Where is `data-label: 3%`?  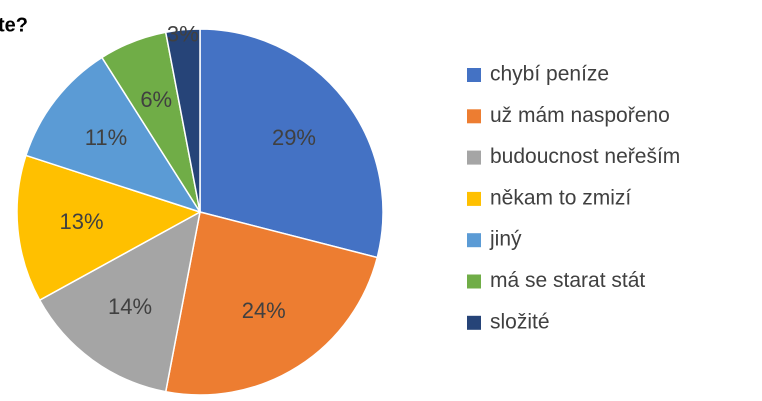
data-label: 3% is located at coordinates (183, 34).